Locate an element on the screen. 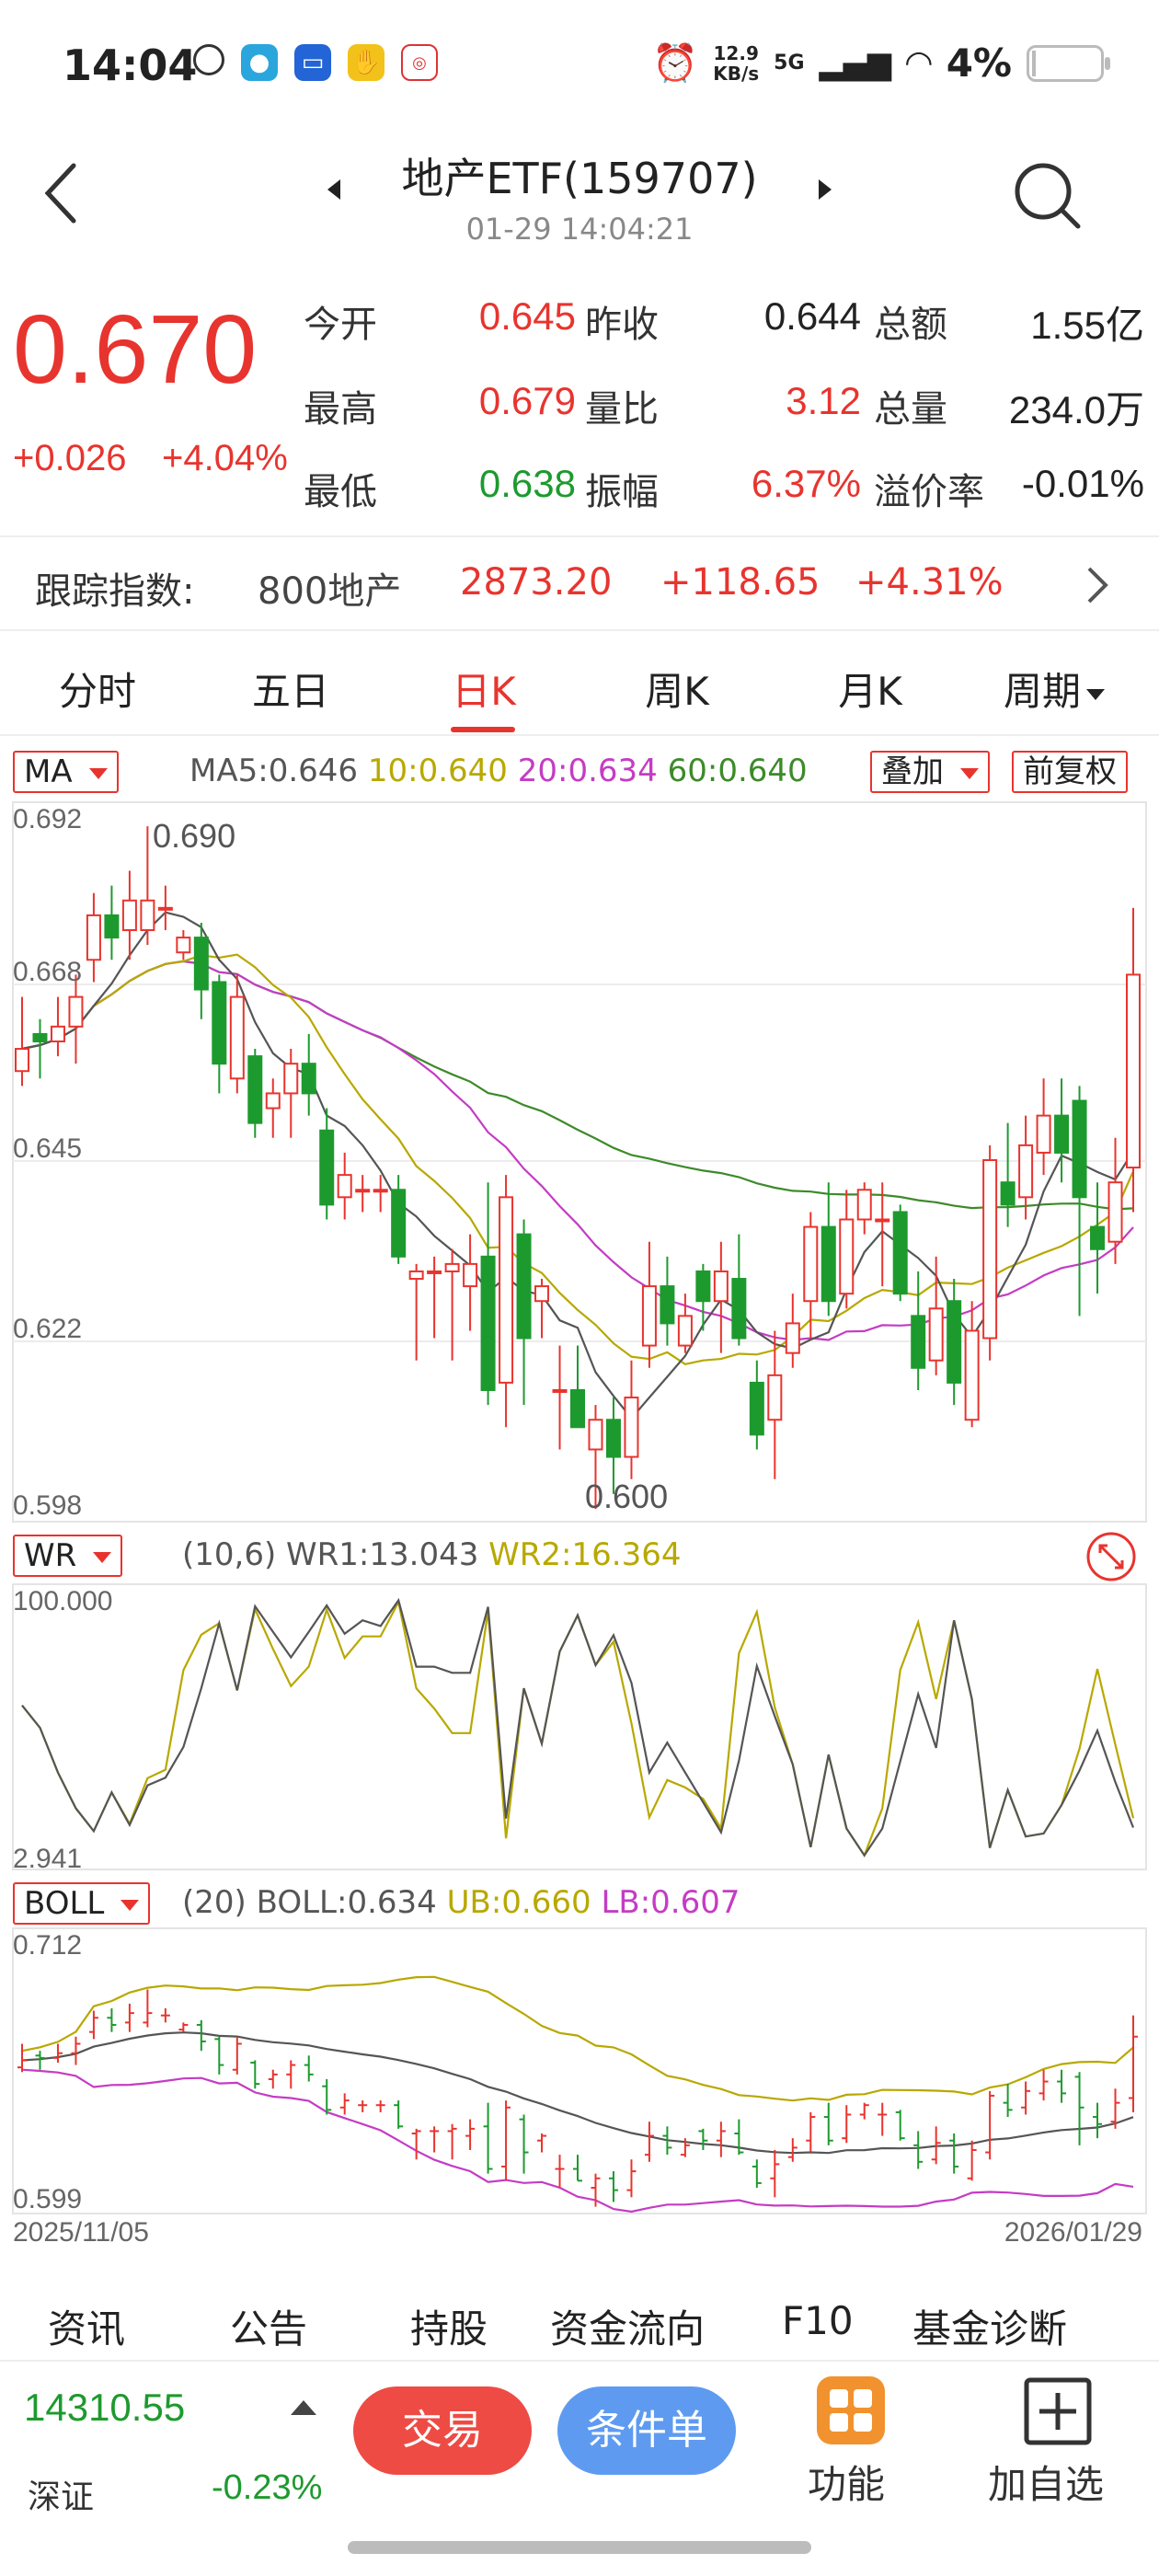 This screenshot has height=2576, width=1159. add-watchlist-icon is located at coordinates (1058, 2411).